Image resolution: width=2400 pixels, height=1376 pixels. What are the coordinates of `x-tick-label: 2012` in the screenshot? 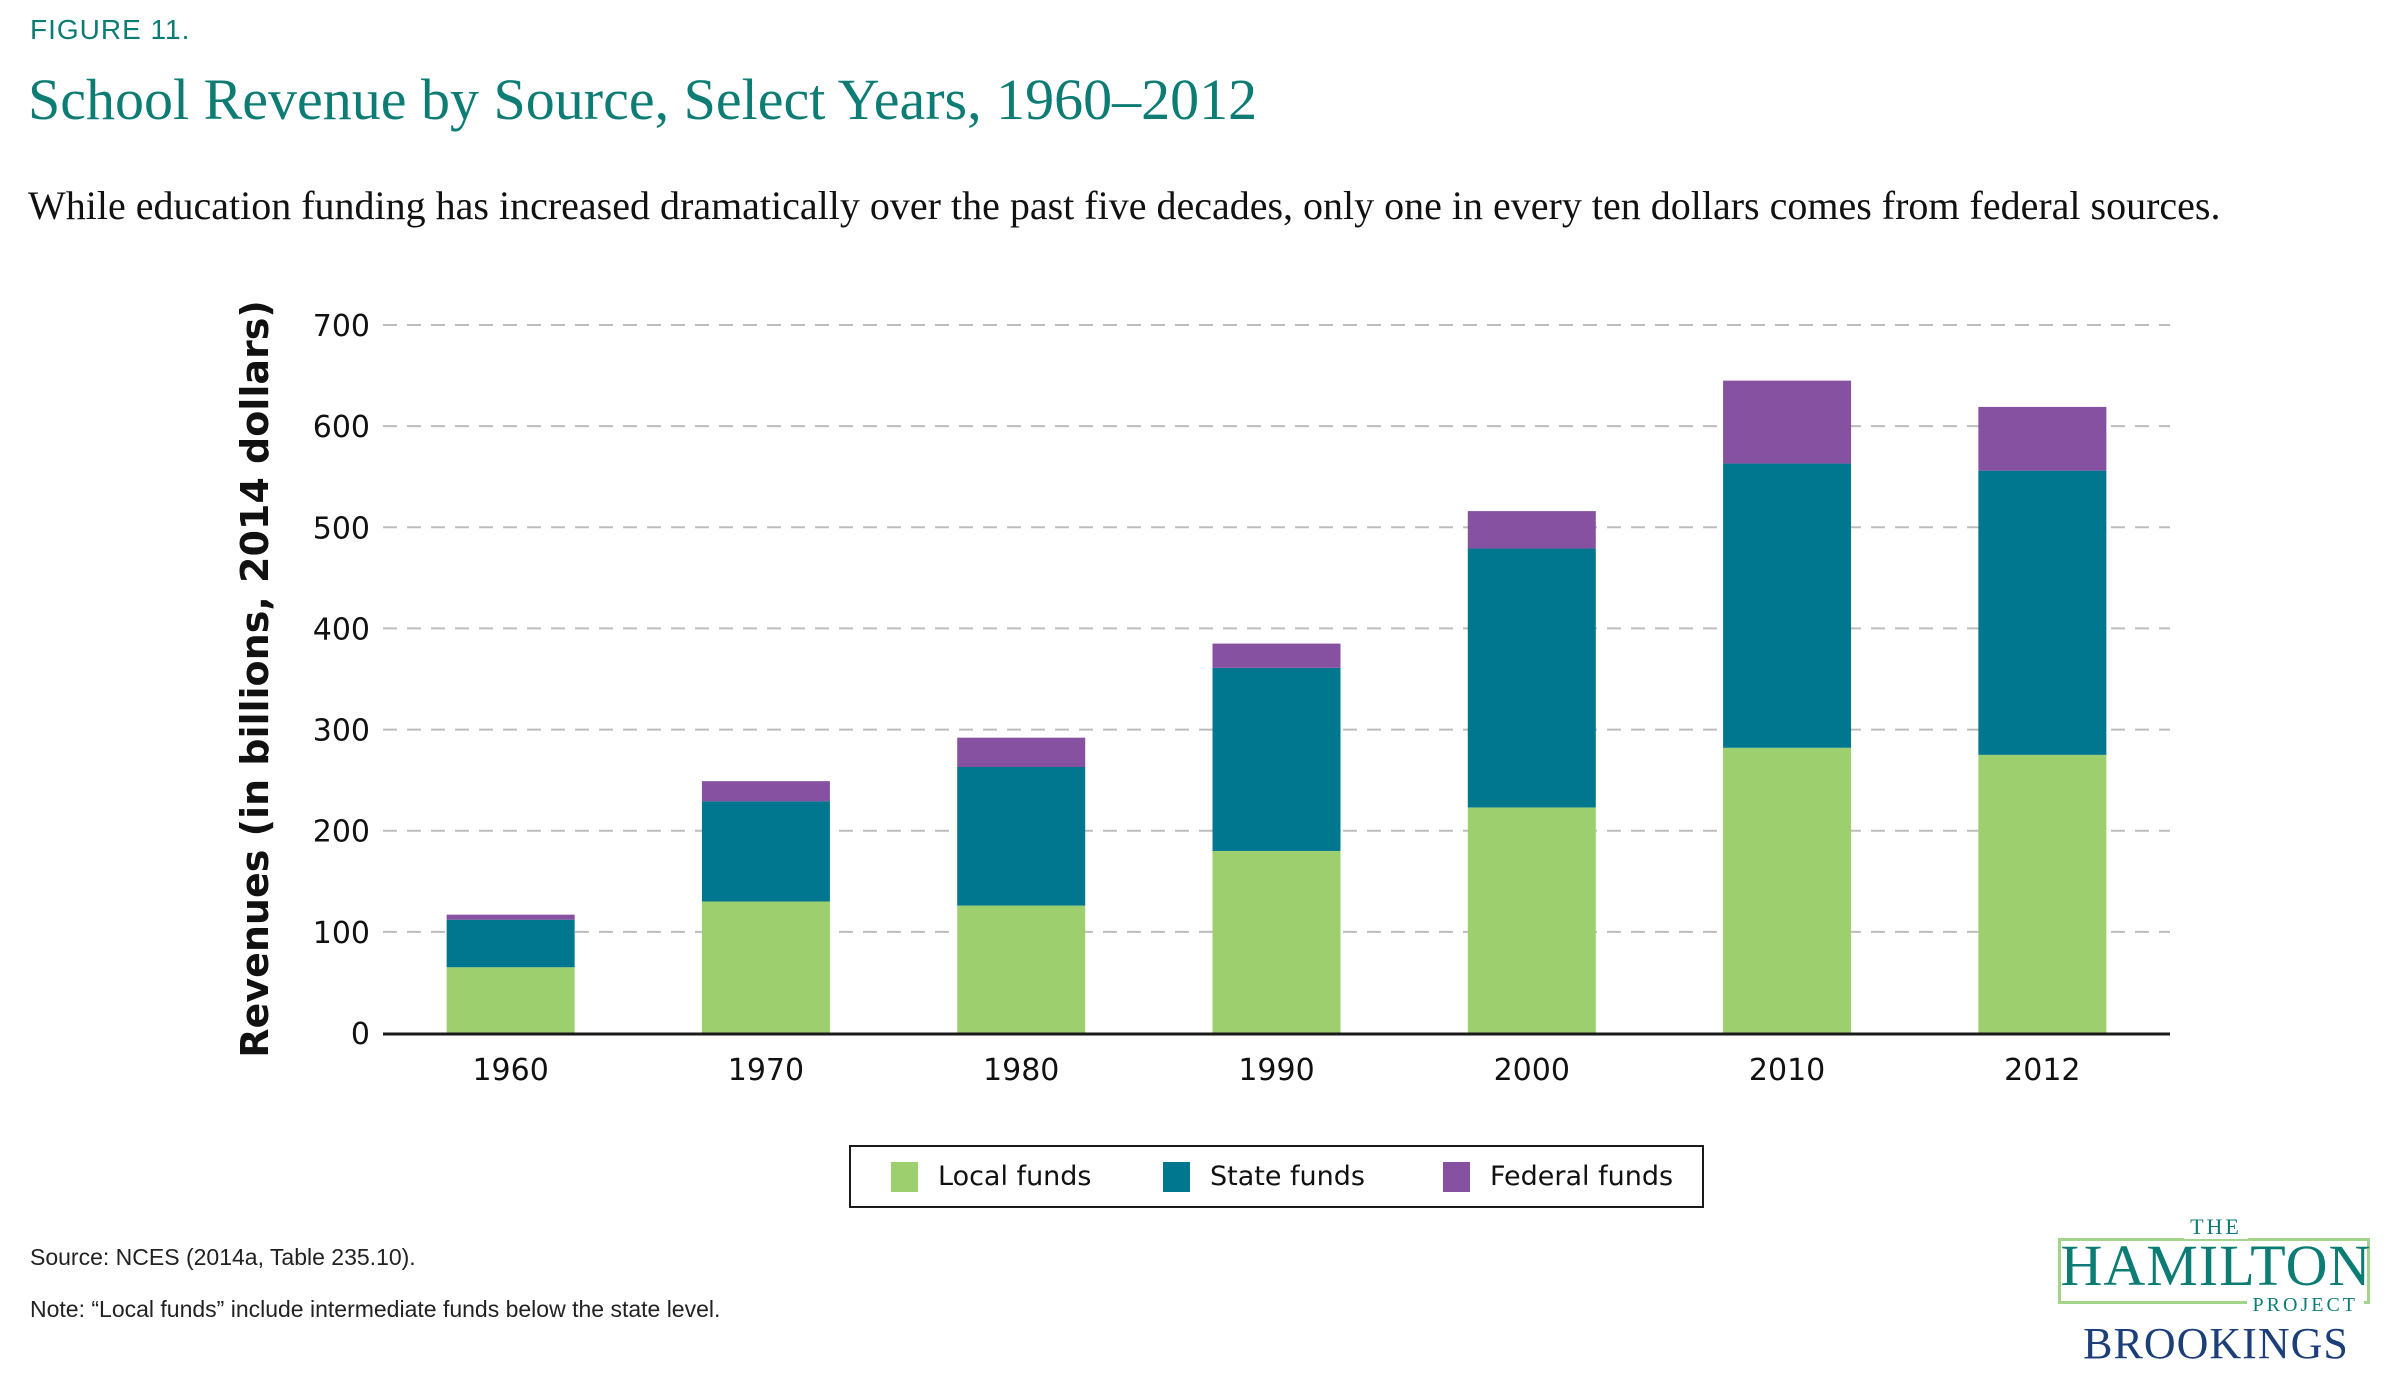 It's located at (2042, 1070).